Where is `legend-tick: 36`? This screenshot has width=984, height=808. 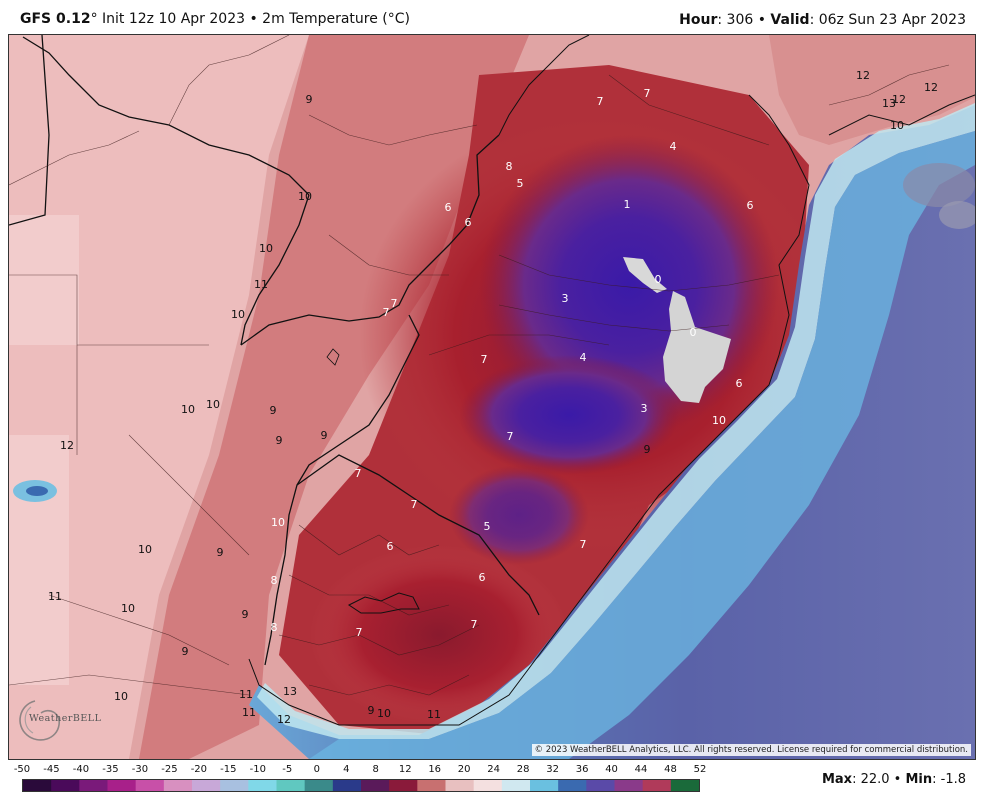 legend-tick: 36 is located at coordinates (582, 769).